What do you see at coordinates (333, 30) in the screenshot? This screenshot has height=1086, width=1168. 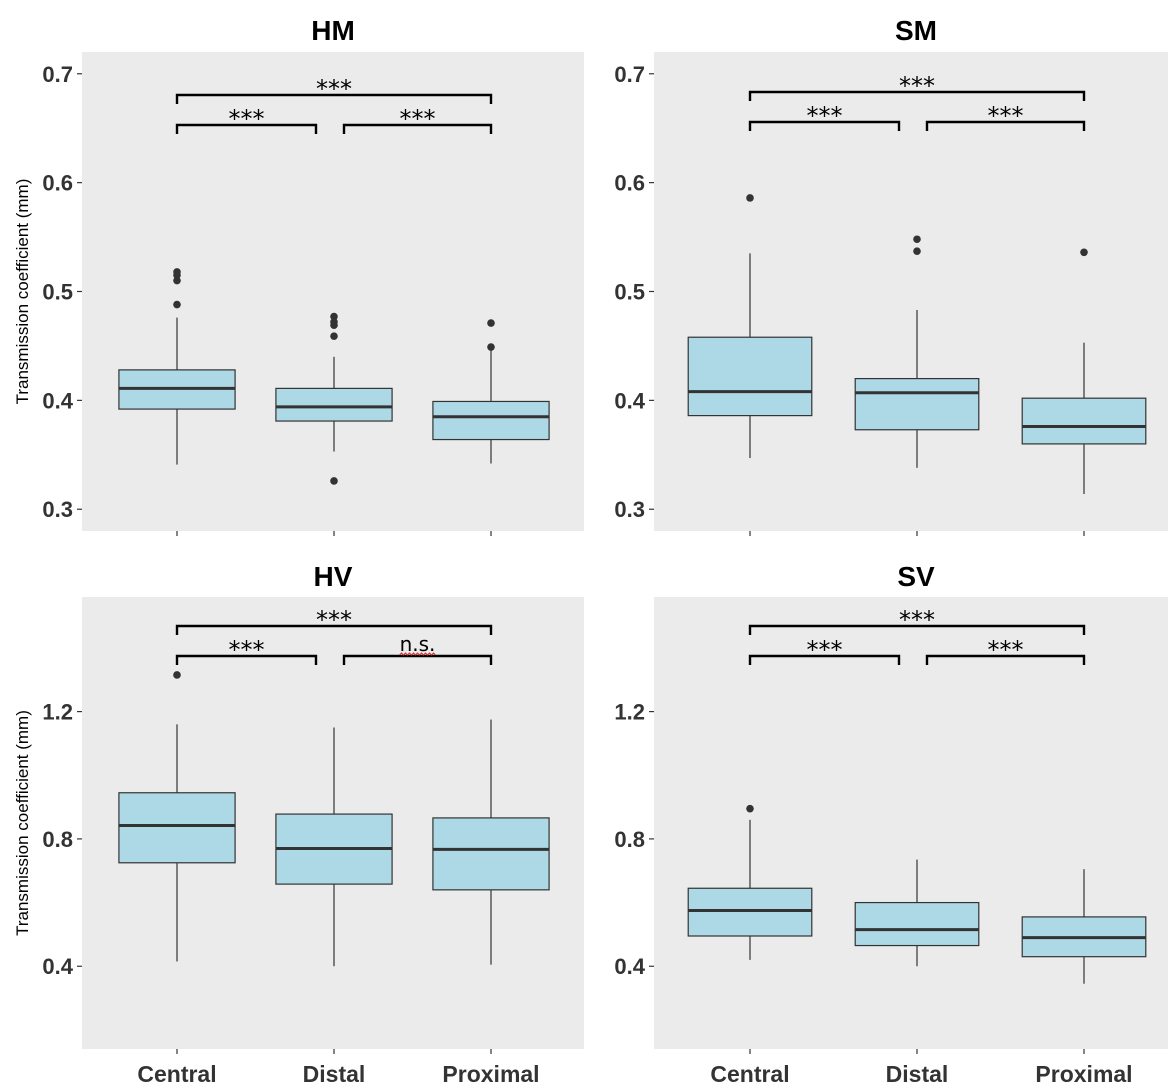 I see `panel-title: HM` at bounding box center [333, 30].